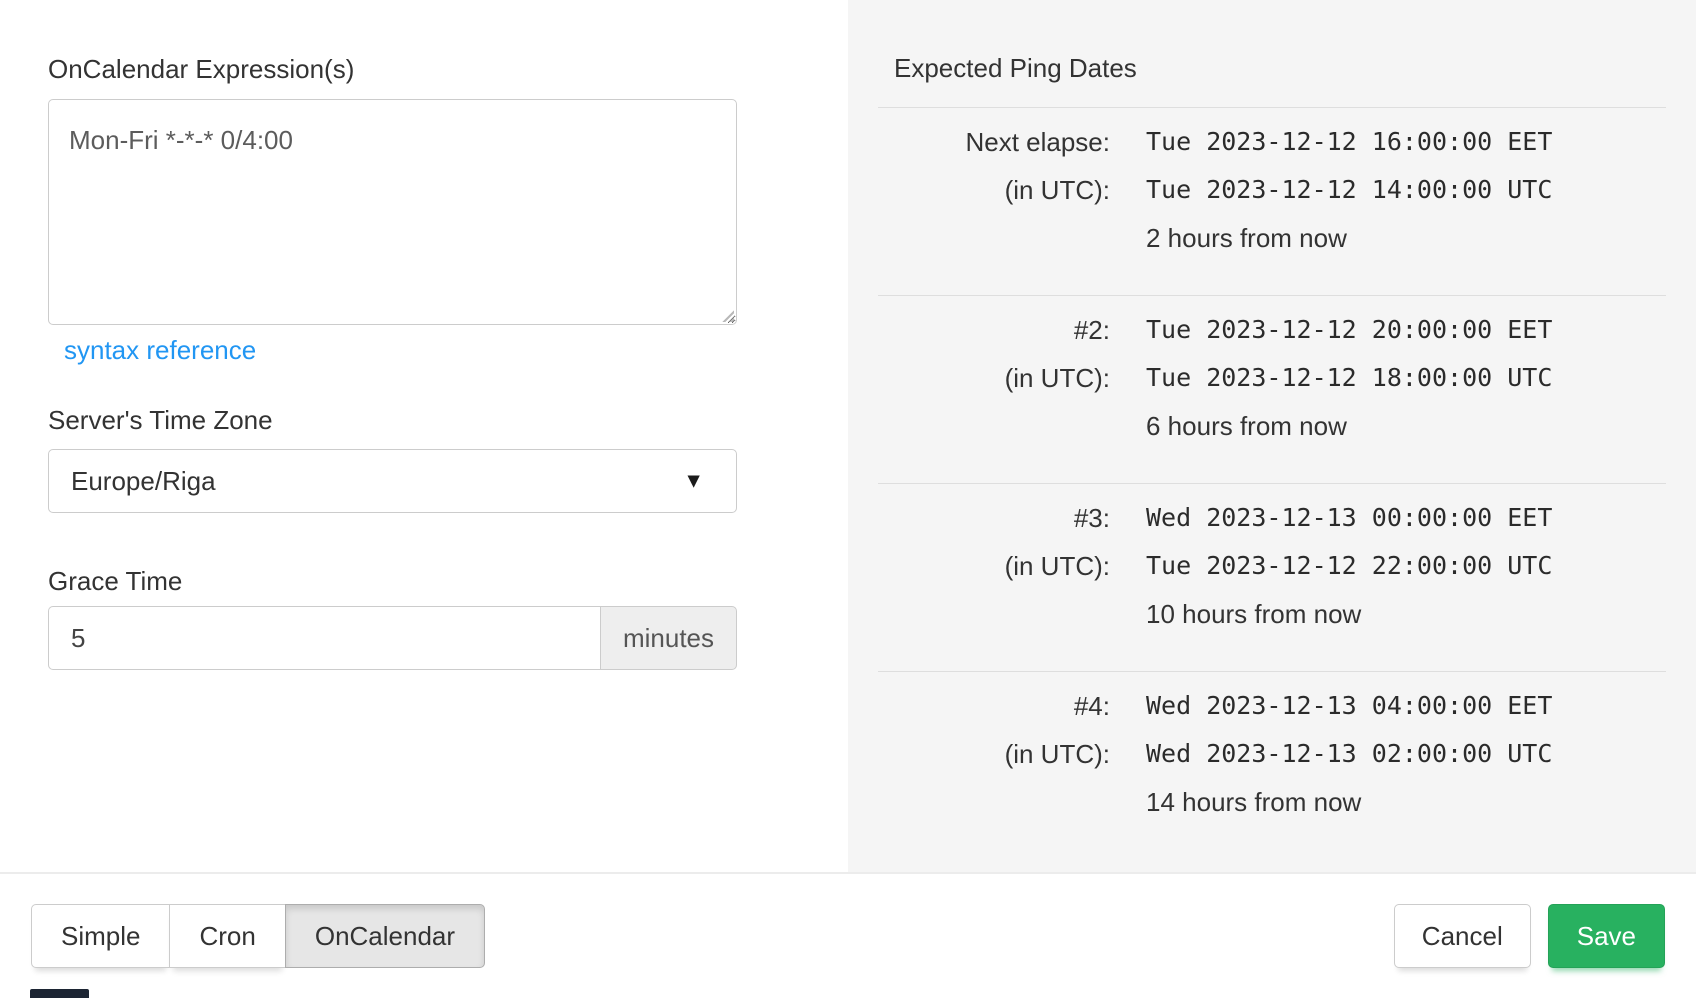 The height and width of the screenshot is (998, 1696). Describe the element at coordinates (1349, 377) in the screenshot. I see `ping-utc-datetime: Tue 2023-12-12 18:00:00 UTC` at that location.